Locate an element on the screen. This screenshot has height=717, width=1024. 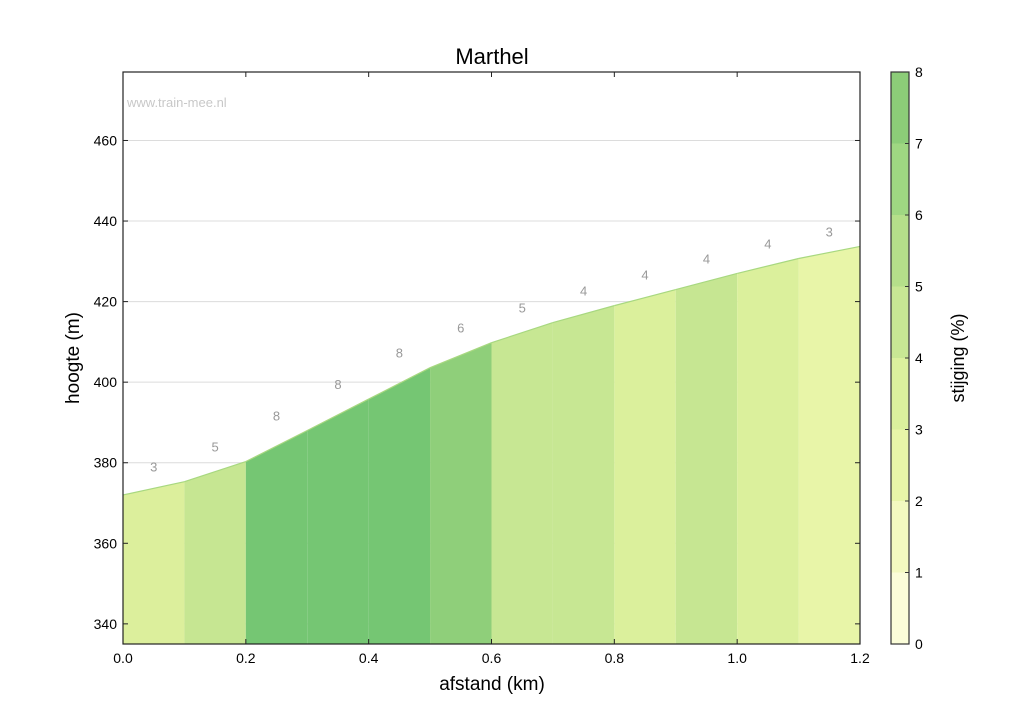
y-tick-label: 460 is located at coordinates (106, 140).